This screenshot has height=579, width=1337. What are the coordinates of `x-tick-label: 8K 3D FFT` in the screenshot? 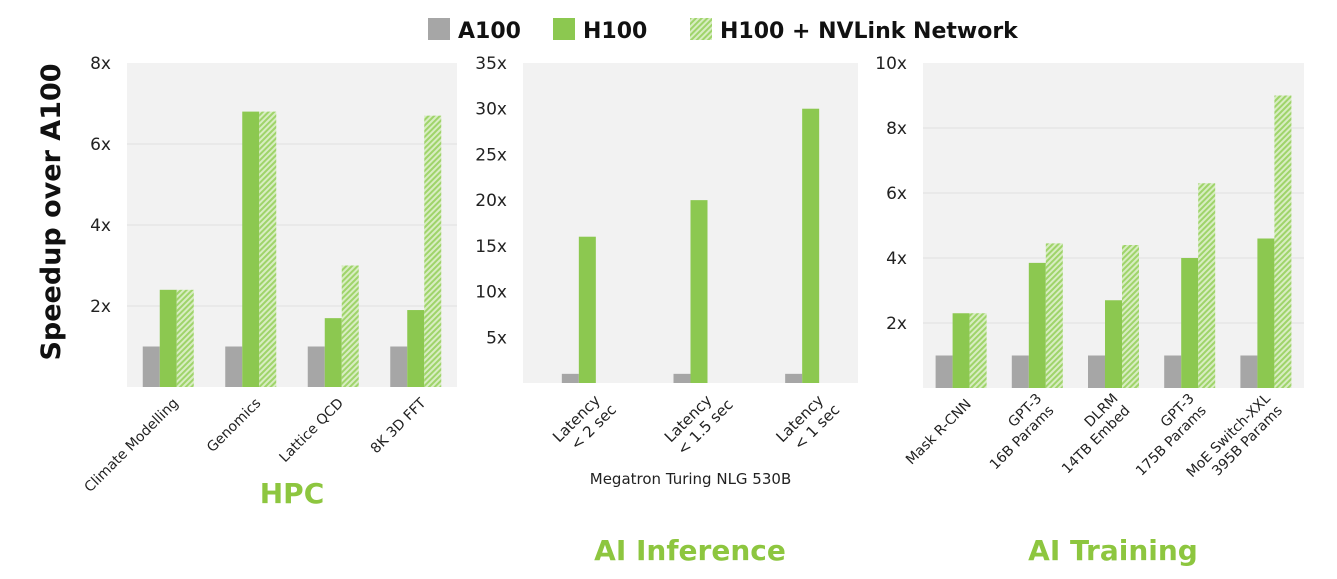 It's located at (399, 426).